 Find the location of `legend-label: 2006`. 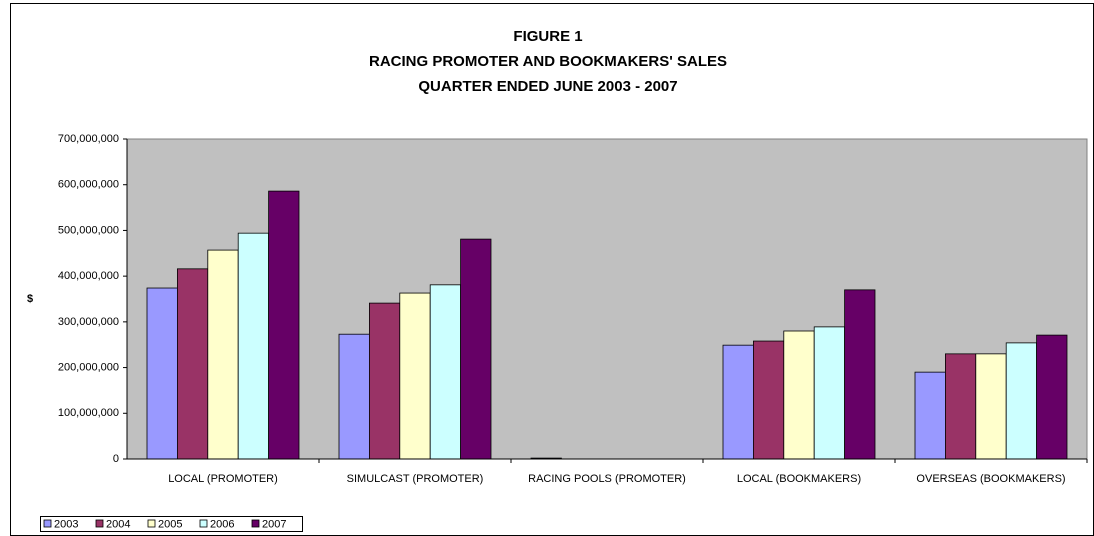

legend-label: 2006 is located at coordinates (222, 524).